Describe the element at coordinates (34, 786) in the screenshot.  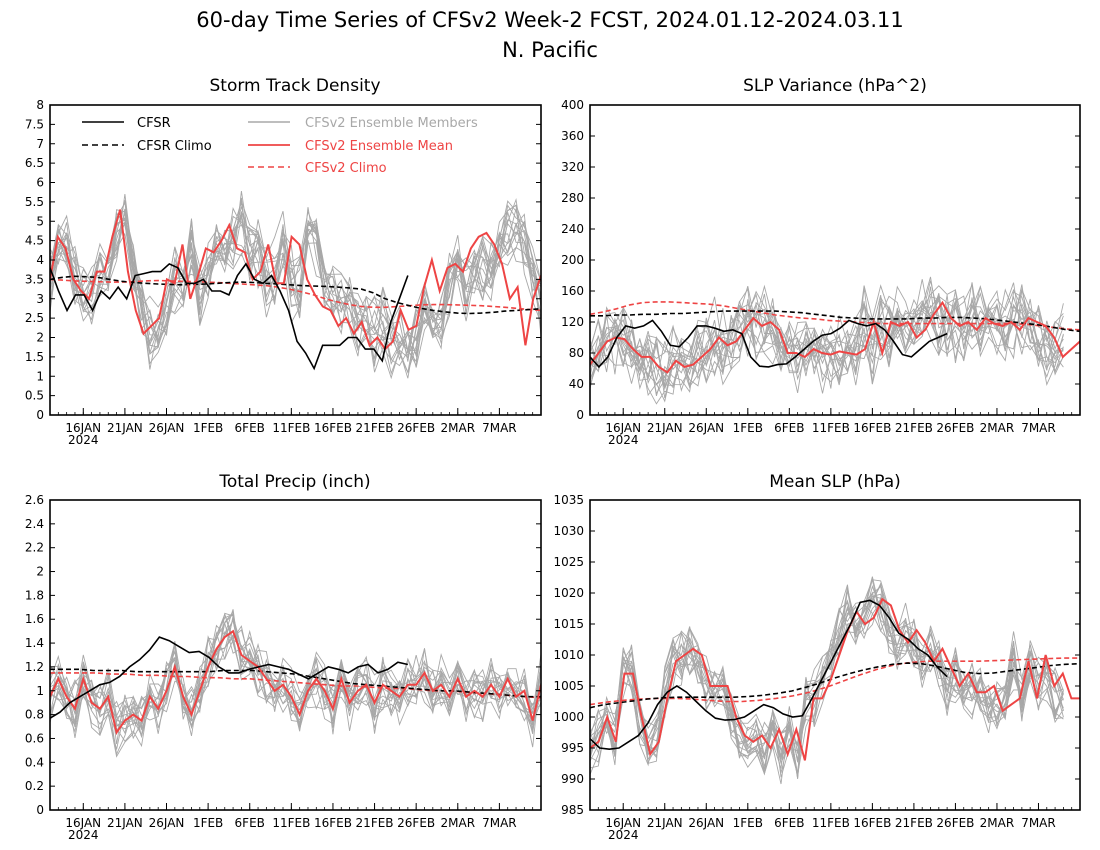
I see `y-tick-label: 0.2` at that location.